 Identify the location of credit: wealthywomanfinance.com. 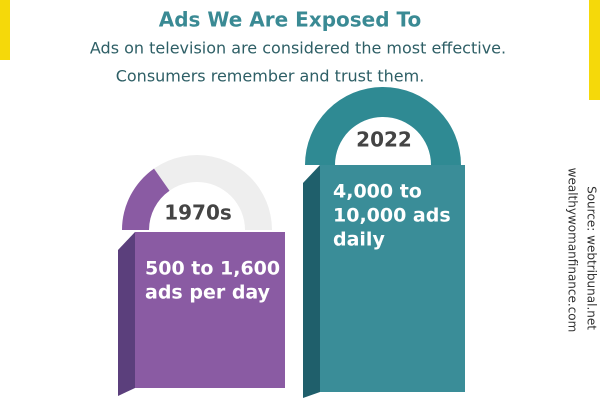
(573, 250).